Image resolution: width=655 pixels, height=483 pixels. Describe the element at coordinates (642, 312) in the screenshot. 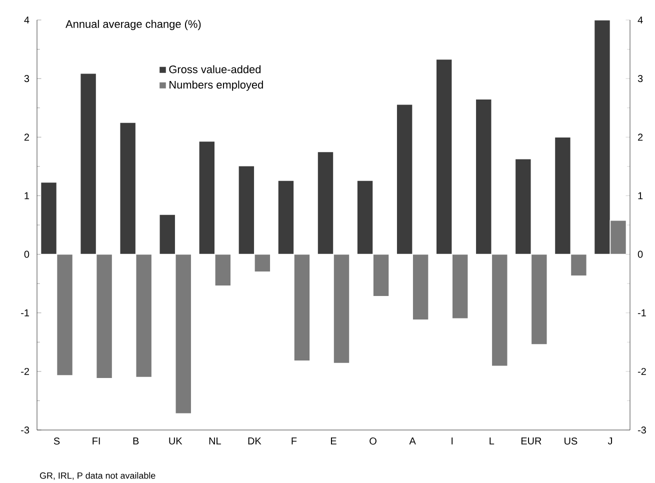

I see `y2-tick-label: -1` at that location.